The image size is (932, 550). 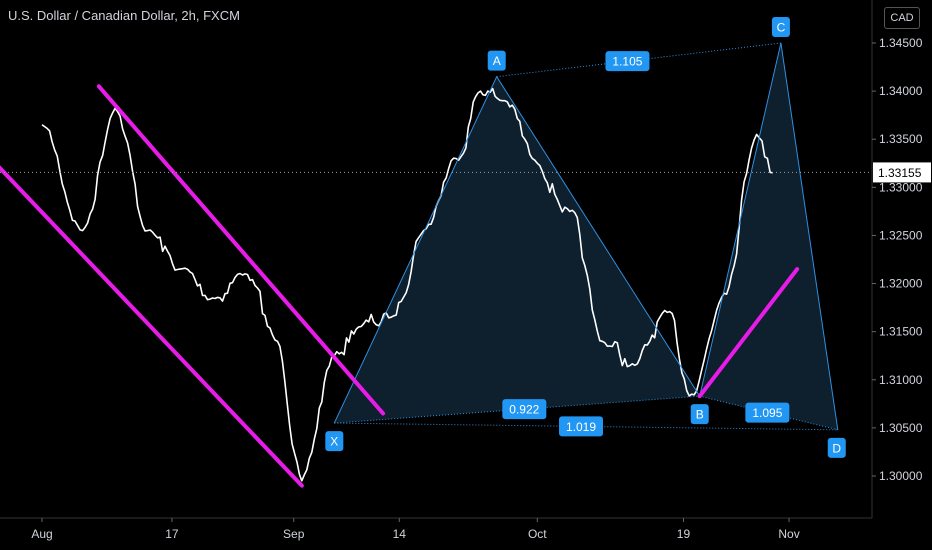 I want to click on y-tick-label: 1.34000, so click(x=901, y=91).